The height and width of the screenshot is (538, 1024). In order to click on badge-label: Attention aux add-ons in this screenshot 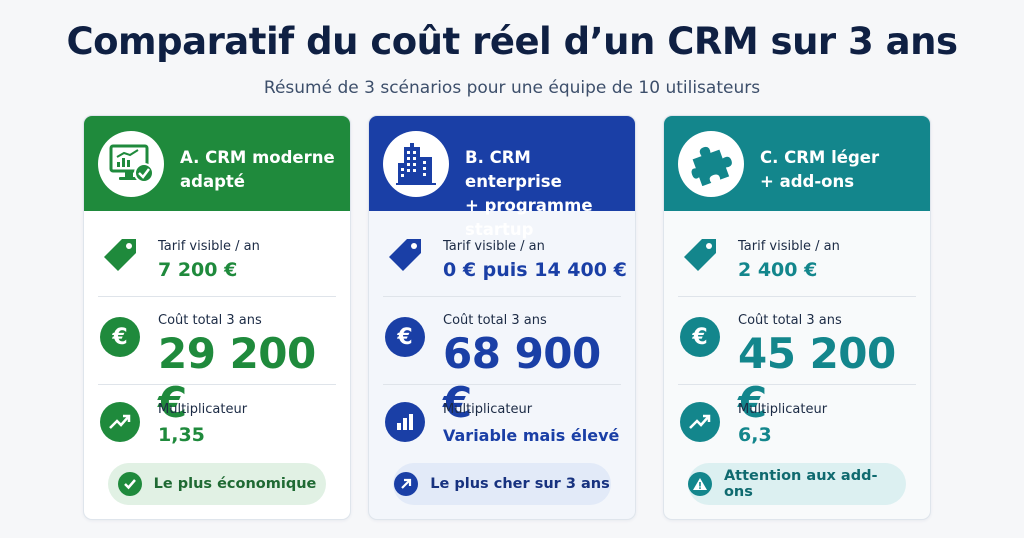, I will do `click(800, 484)`.